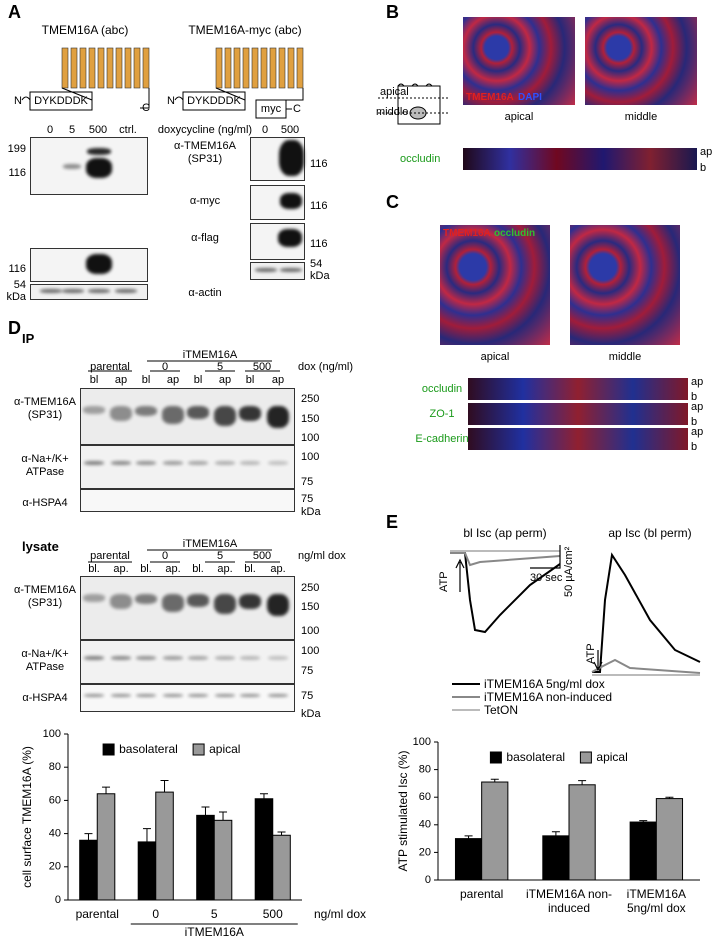 The width and height of the screenshot is (712, 939). Describe the element at coordinates (58, 900) in the screenshot. I see `y-tick-label: 0` at that location.